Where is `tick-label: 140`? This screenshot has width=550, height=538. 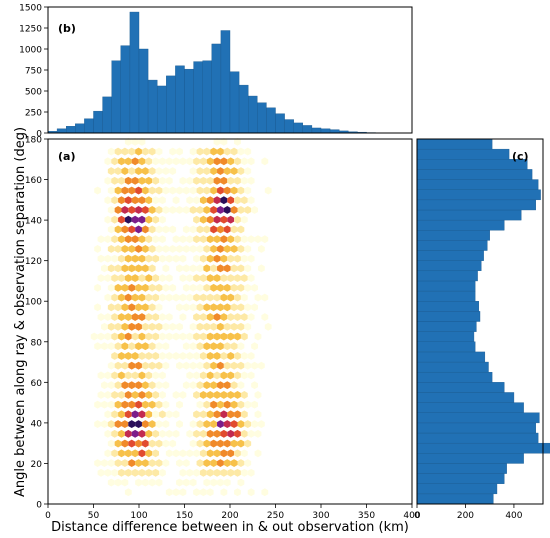 tick-label: 140 is located at coordinates (33, 222).